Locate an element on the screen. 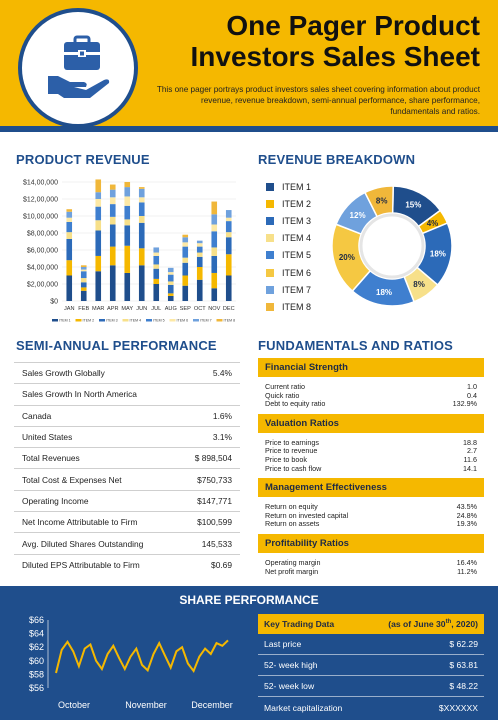 Image resolution: width=498 pixels, height=720 pixels. table-row: Net Income Attributable to Firm $100,599 is located at coordinates (127, 523).